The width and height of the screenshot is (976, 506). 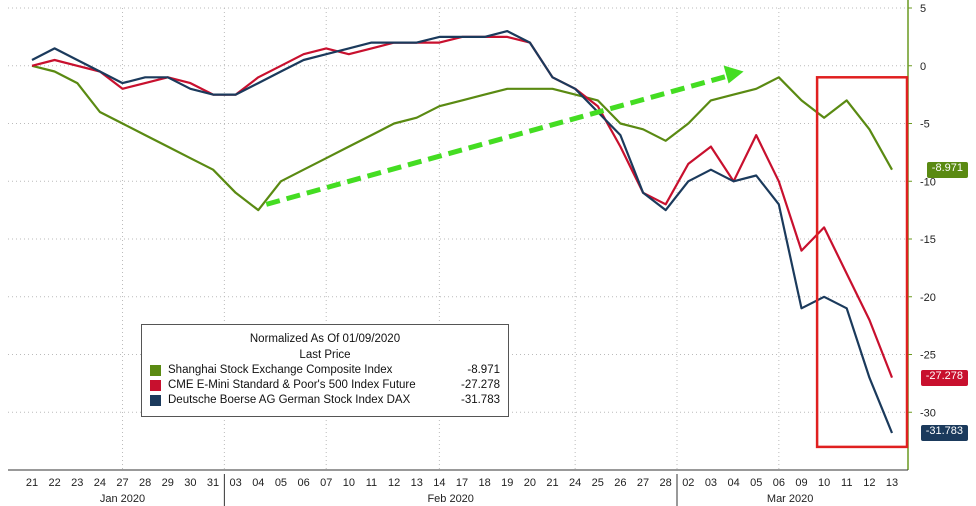 What do you see at coordinates (530, 483) in the screenshot?
I see `x-tick-label: 20` at bounding box center [530, 483].